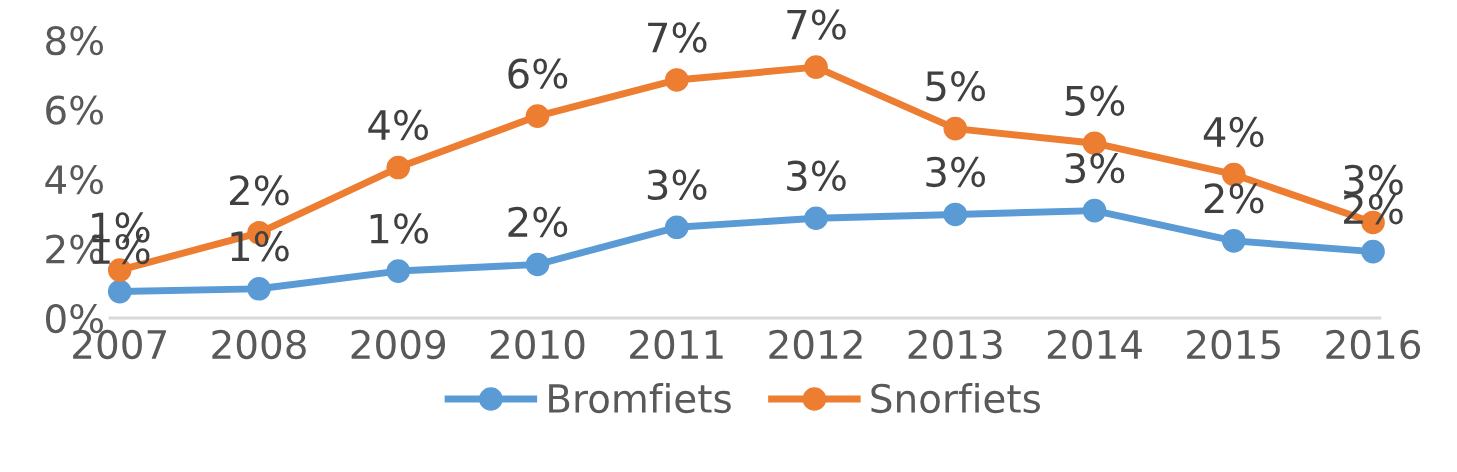  Describe the element at coordinates (537, 344) in the screenshot. I see `x-tick-label: 2010` at that location.